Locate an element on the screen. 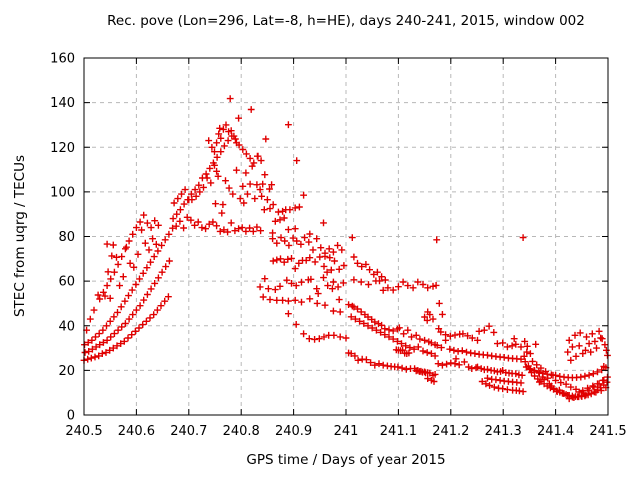 The image size is (640, 480). y-tick-label: 60 is located at coordinates (66, 282).